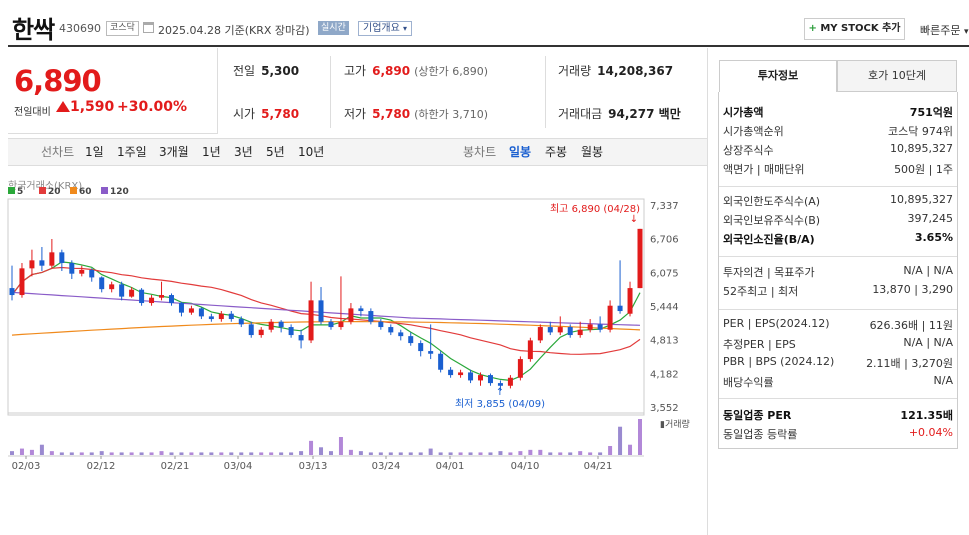  Describe the element at coordinates (500, 404) in the screenshot. I see `low-annotation: 최저 3,855 (04/09)` at that location.